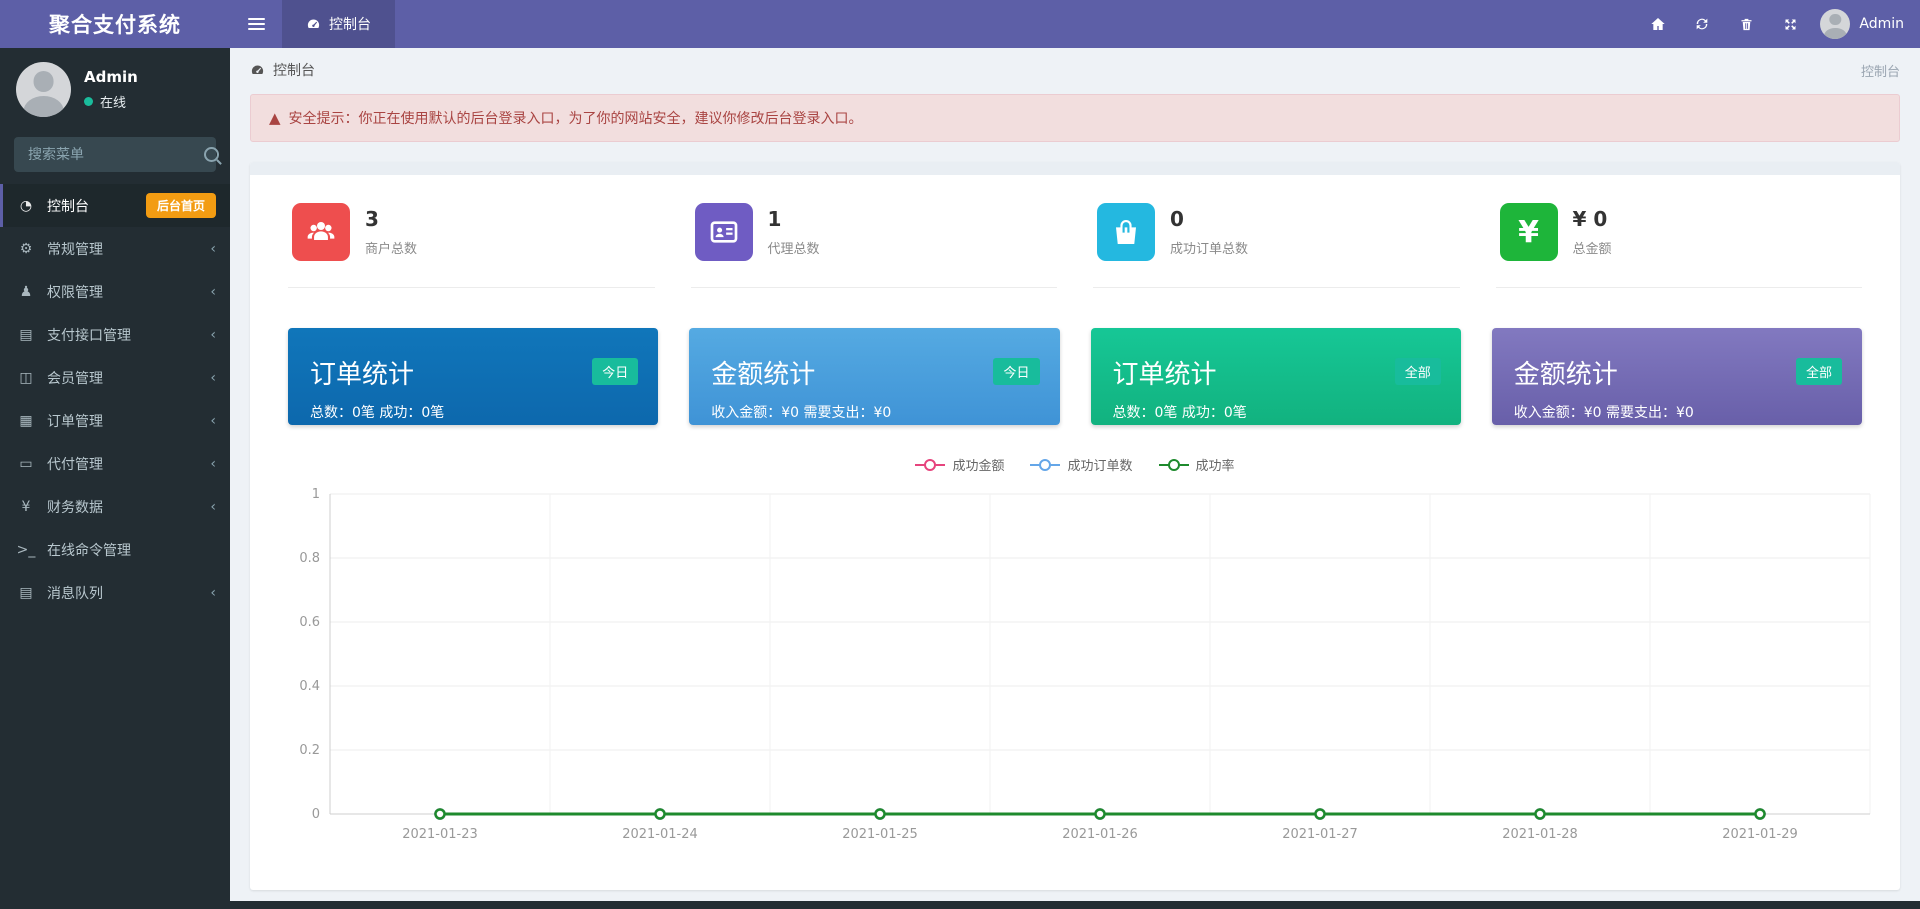  What do you see at coordinates (115, 291) in the screenshot?
I see `sidebar-item-permissions: ♟ 权限管理 ‹` at bounding box center [115, 291].